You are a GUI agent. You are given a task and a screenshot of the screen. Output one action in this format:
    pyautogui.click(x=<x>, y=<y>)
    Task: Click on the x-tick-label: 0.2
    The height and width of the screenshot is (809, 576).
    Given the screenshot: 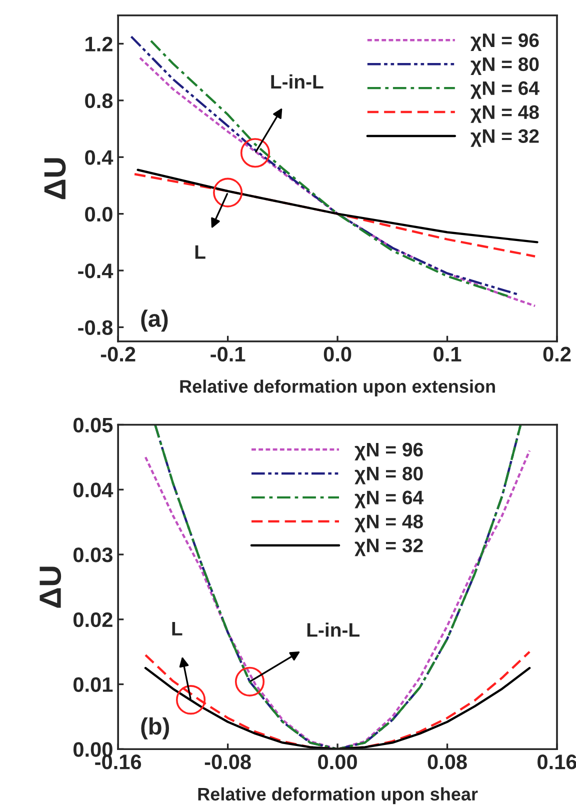 What is the action you would take?
    pyautogui.click(x=557, y=354)
    